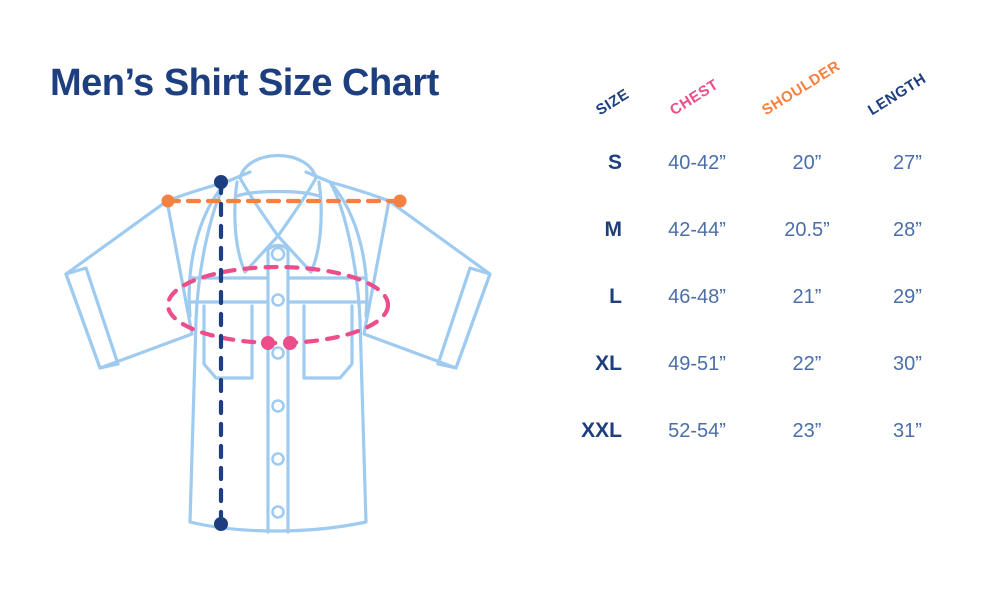 The width and height of the screenshot is (990, 607). I want to click on right-sleeve, so click(427, 284).